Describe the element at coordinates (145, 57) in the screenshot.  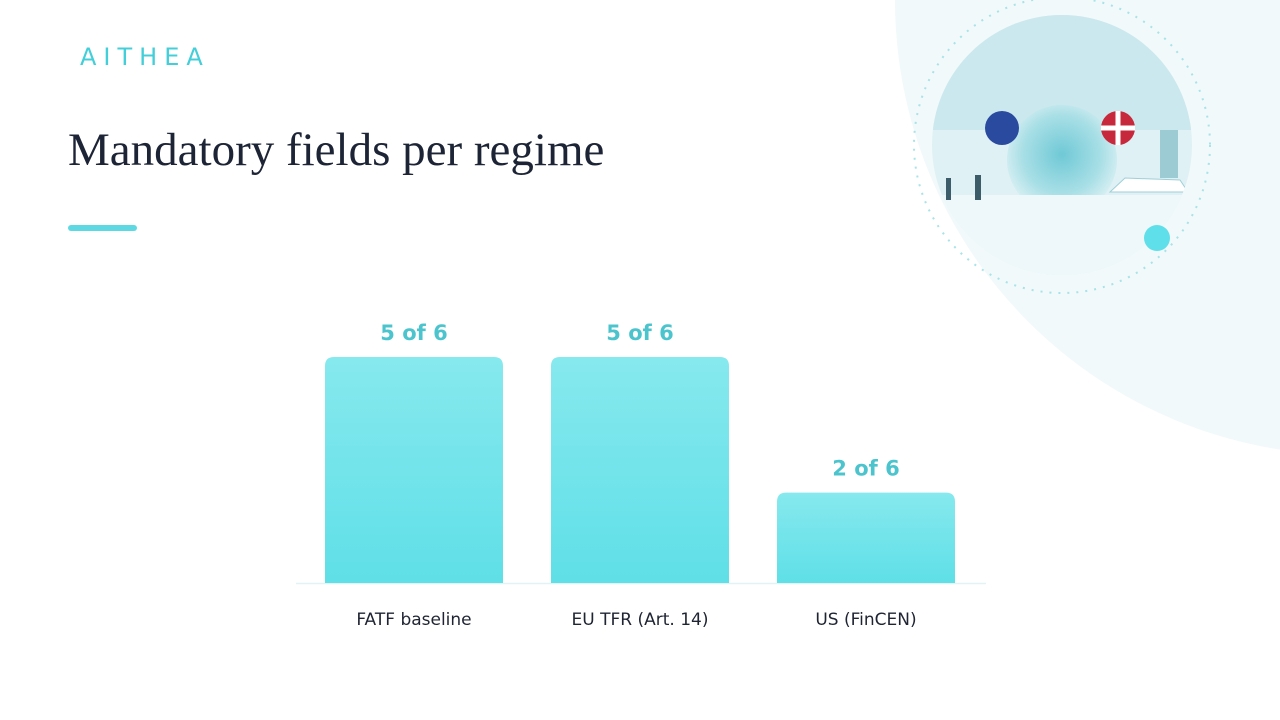
I see `brand-logo: AITHEA` at that location.